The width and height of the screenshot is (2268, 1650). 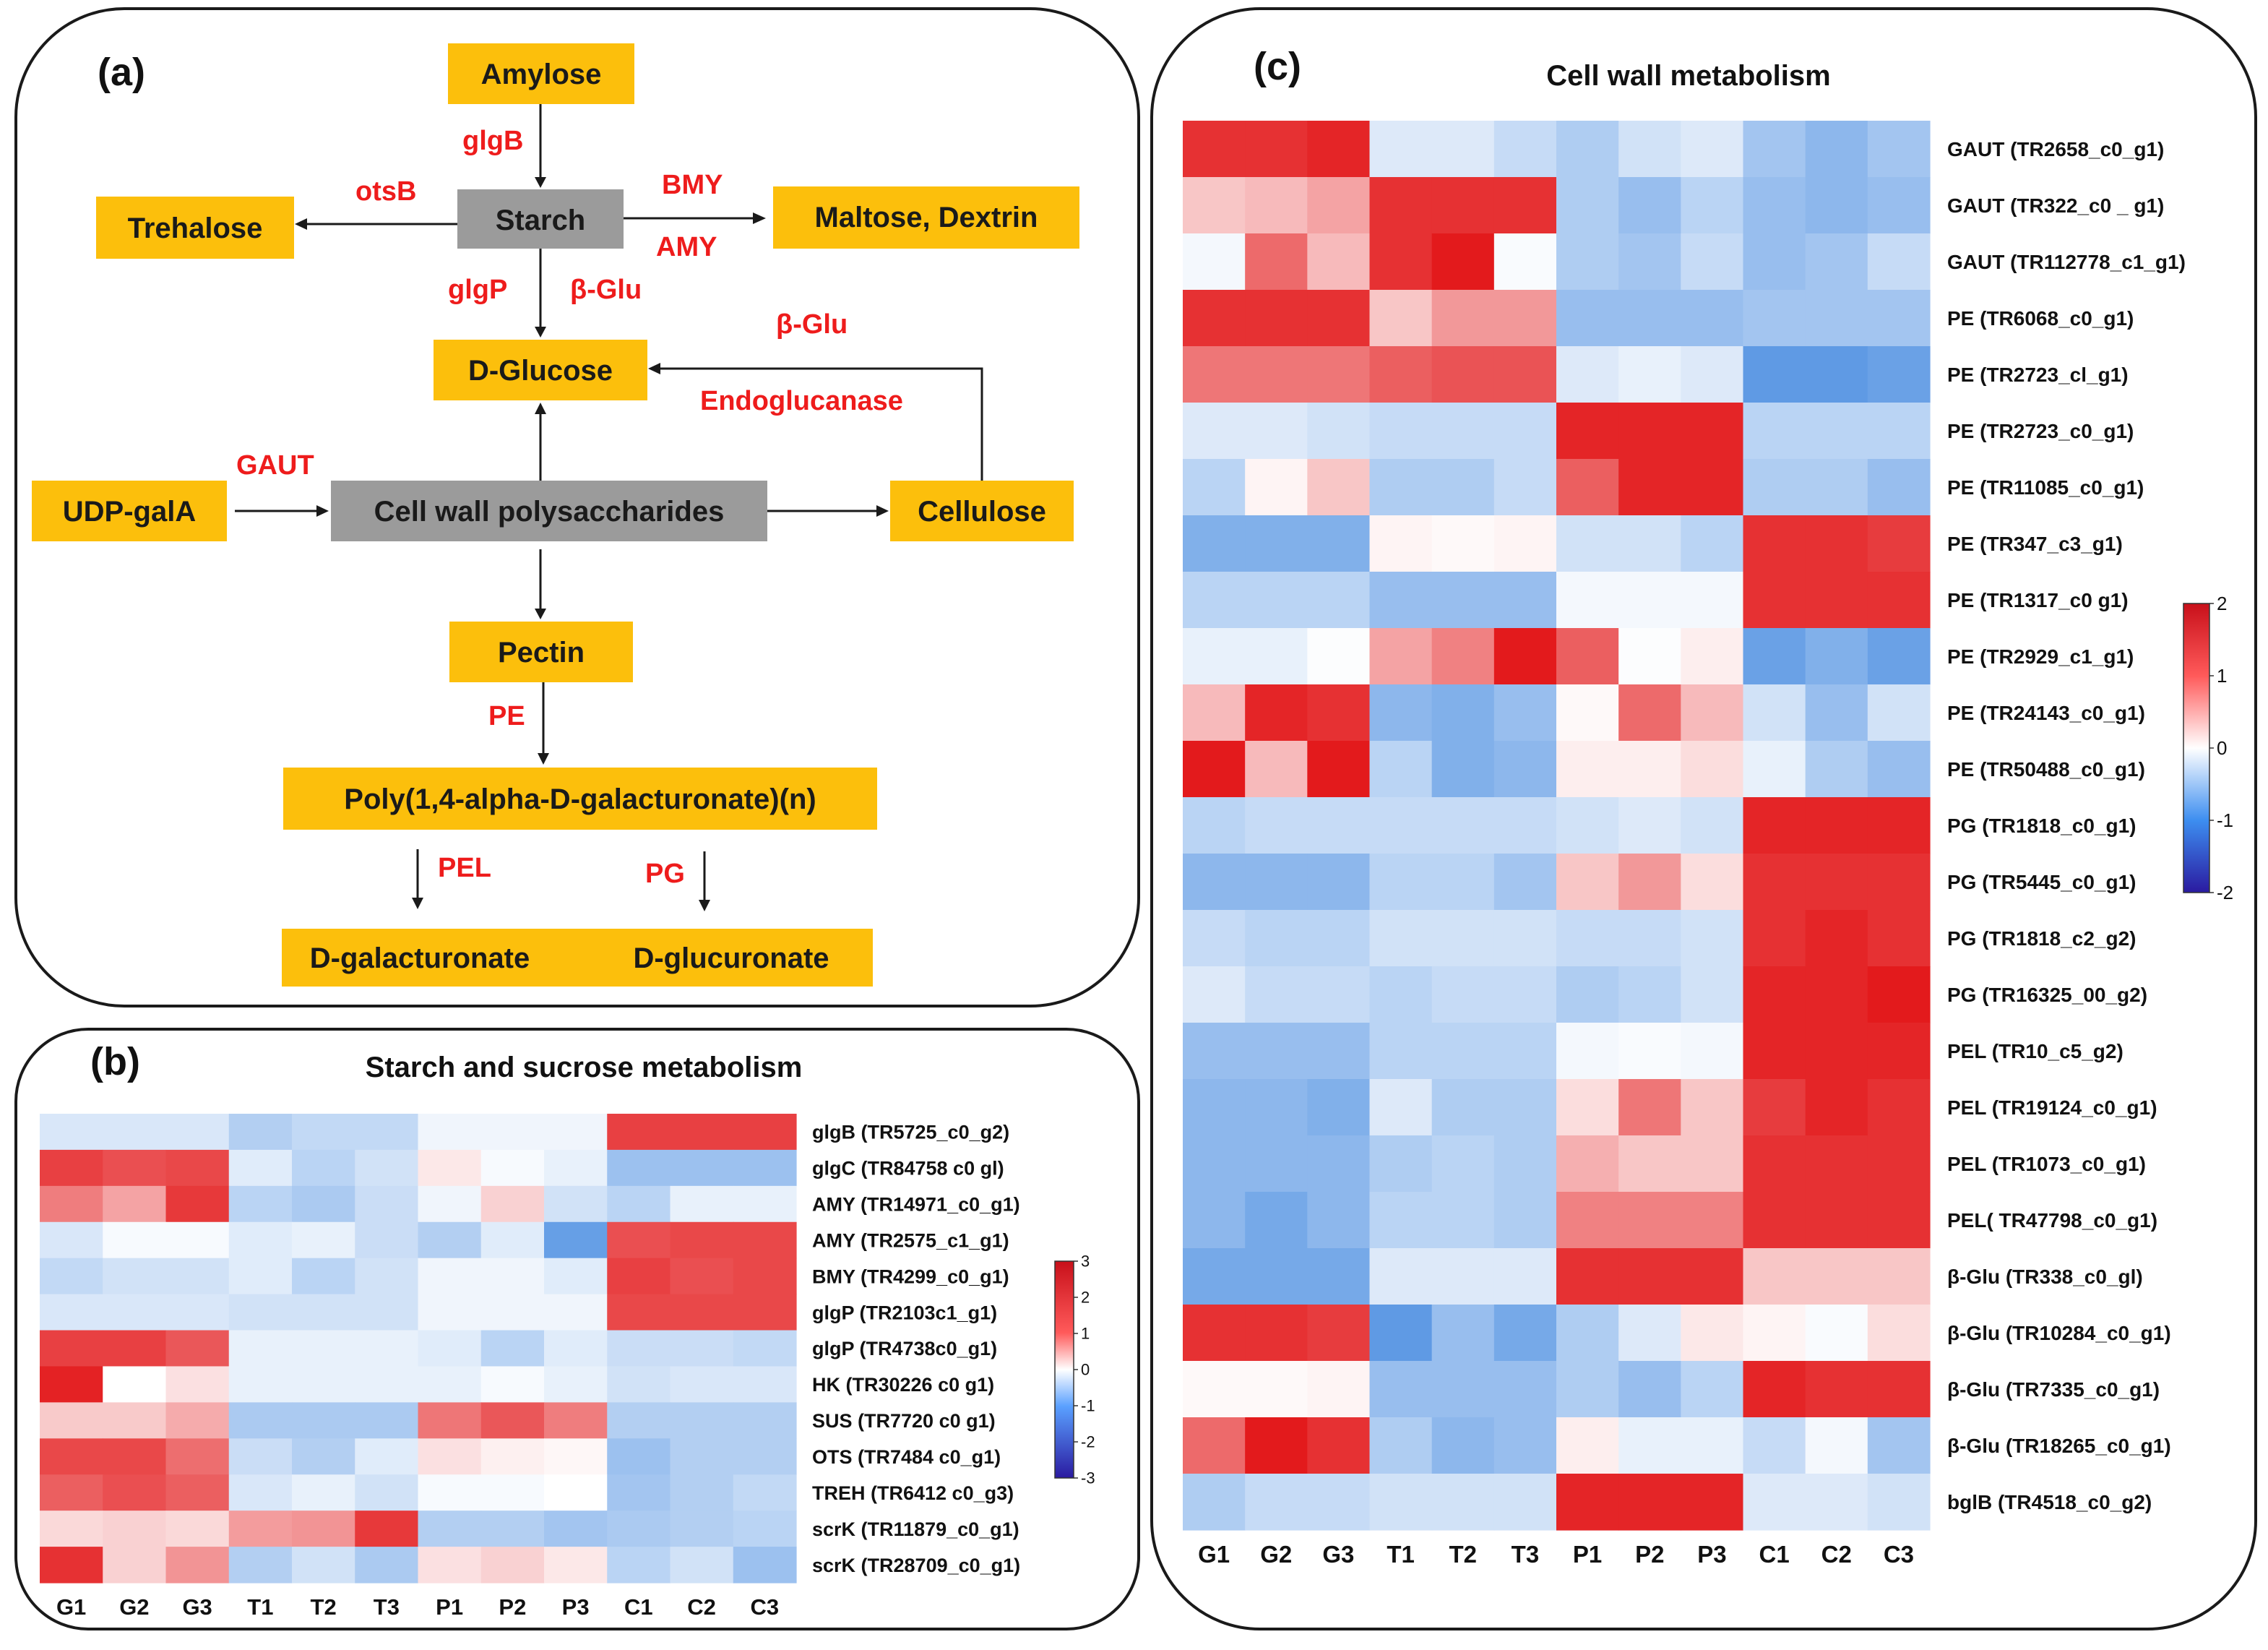 What do you see at coordinates (765, 1607) in the screenshot?
I see `column-label: C3` at bounding box center [765, 1607].